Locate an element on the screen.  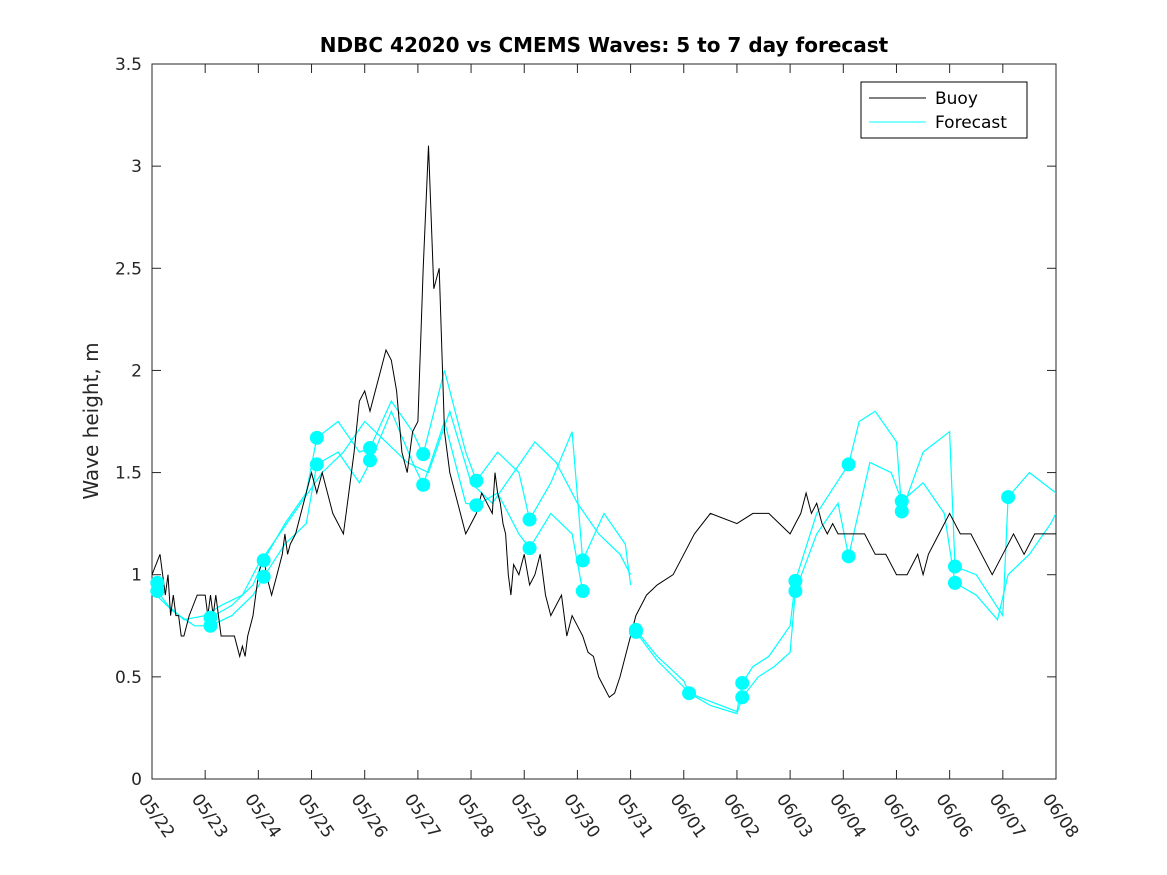
y-tick-label: 3.5 is located at coordinates (128, 65).